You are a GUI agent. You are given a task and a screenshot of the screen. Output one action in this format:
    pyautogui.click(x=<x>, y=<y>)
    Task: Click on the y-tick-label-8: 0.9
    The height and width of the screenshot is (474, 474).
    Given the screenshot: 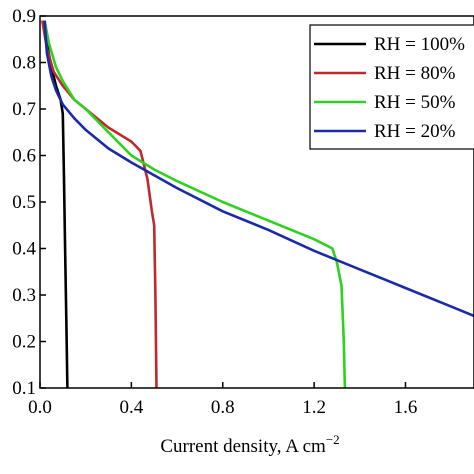 What is the action you would take?
    pyautogui.click(x=24, y=16)
    